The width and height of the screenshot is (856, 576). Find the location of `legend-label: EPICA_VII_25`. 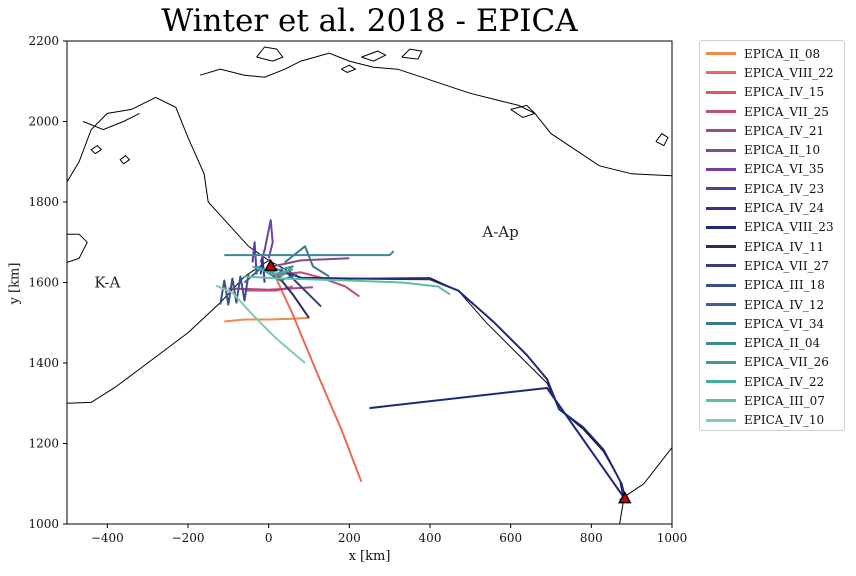

legend-label: EPICA_VII_25 is located at coordinates (786, 111).